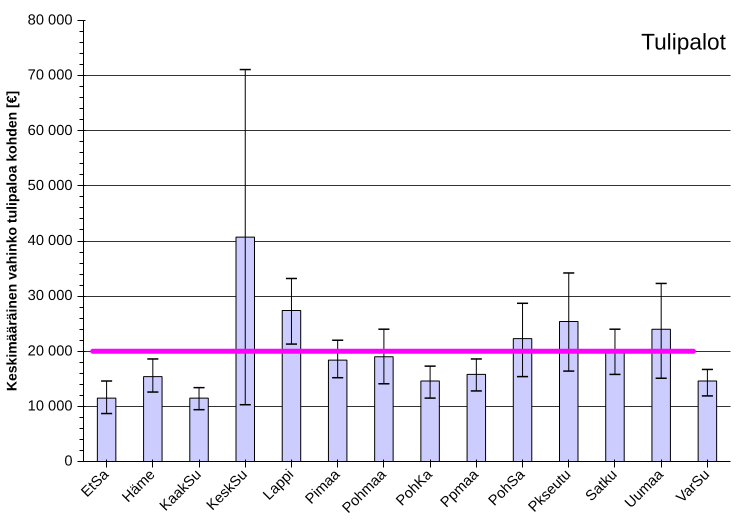  What do you see at coordinates (684, 41) in the screenshot?
I see `chart-title: Tulipalot` at bounding box center [684, 41].